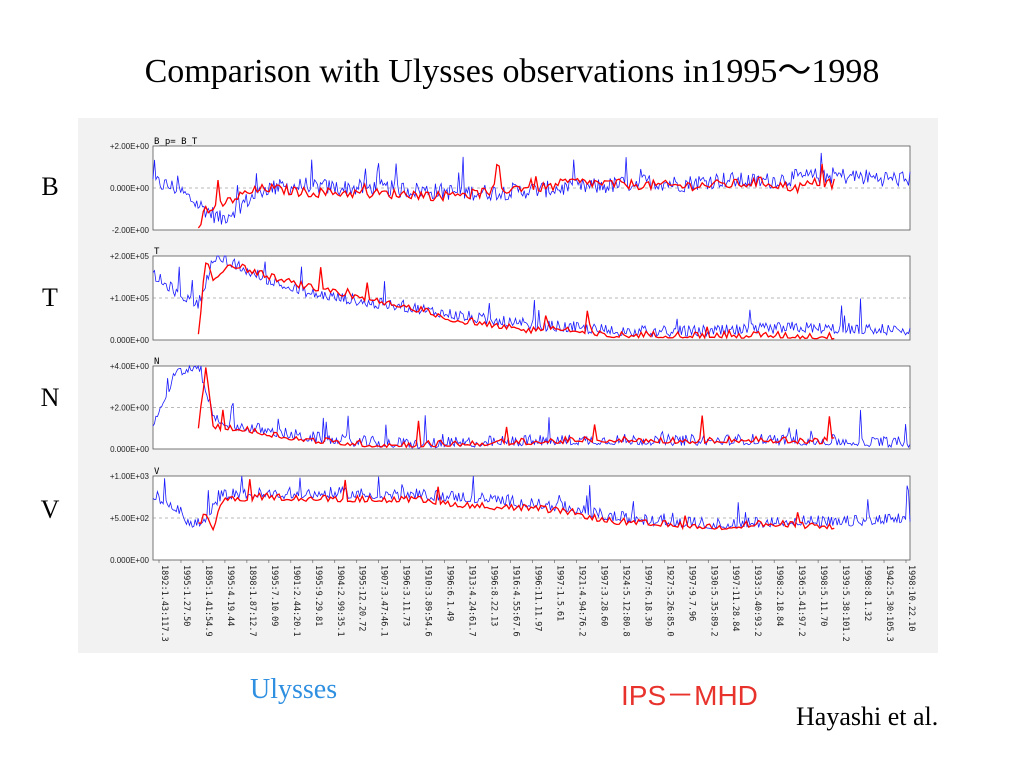 This screenshot has height=768, width=1024. Describe the element at coordinates (130, 476) in the screenshot. I see `y-tick-label: +1.00E+03` at that location.